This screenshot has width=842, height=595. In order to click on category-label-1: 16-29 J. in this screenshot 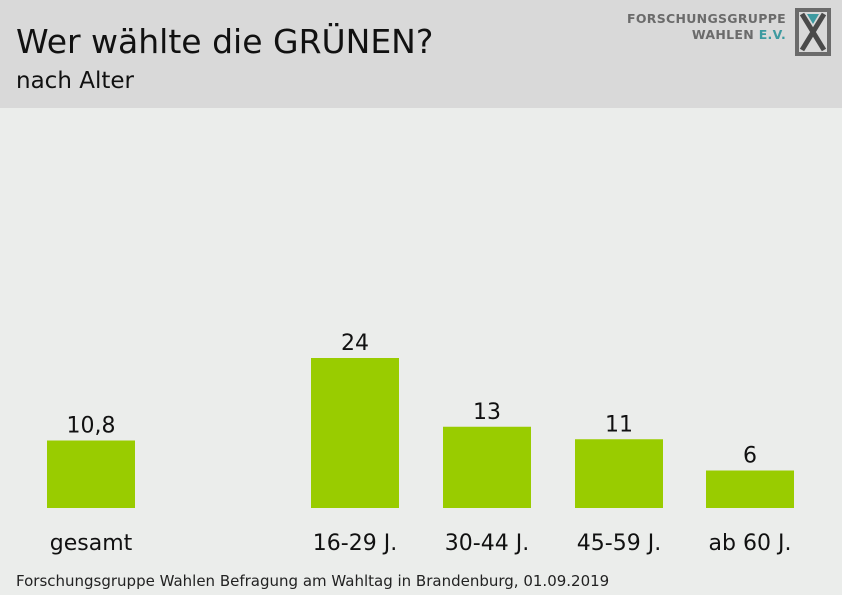, I will do `click(355, 543)`.